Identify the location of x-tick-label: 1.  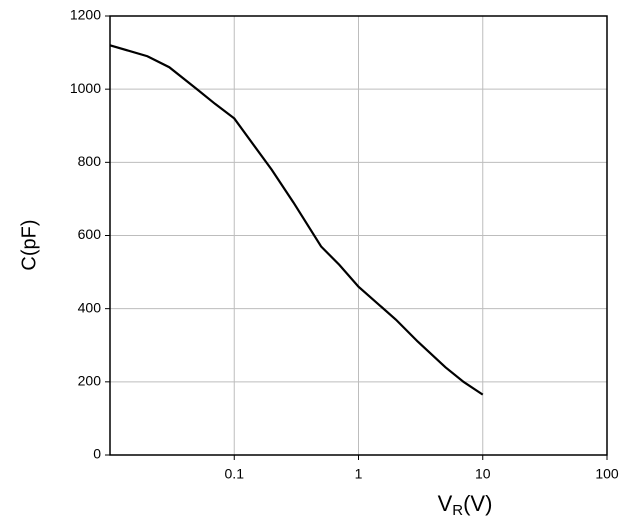
(359, 474).